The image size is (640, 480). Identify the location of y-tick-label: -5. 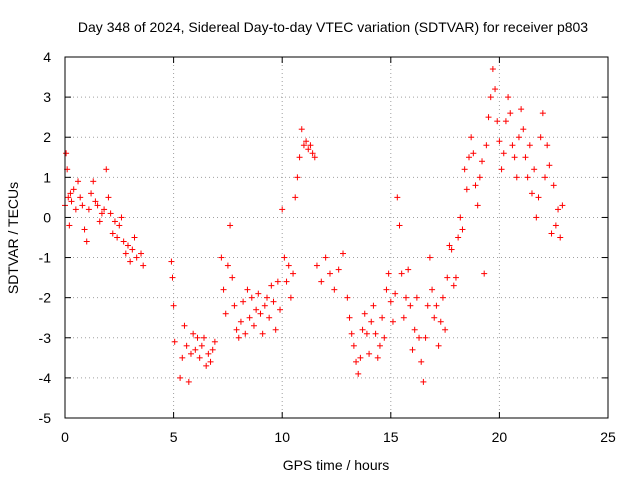
(45, 418).